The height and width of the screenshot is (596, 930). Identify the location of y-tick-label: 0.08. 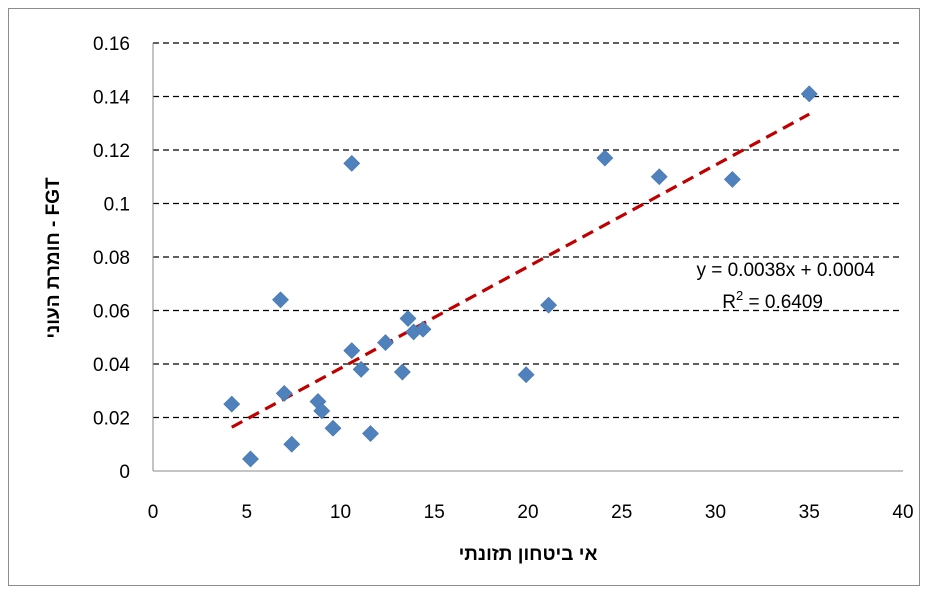
(111, 258).